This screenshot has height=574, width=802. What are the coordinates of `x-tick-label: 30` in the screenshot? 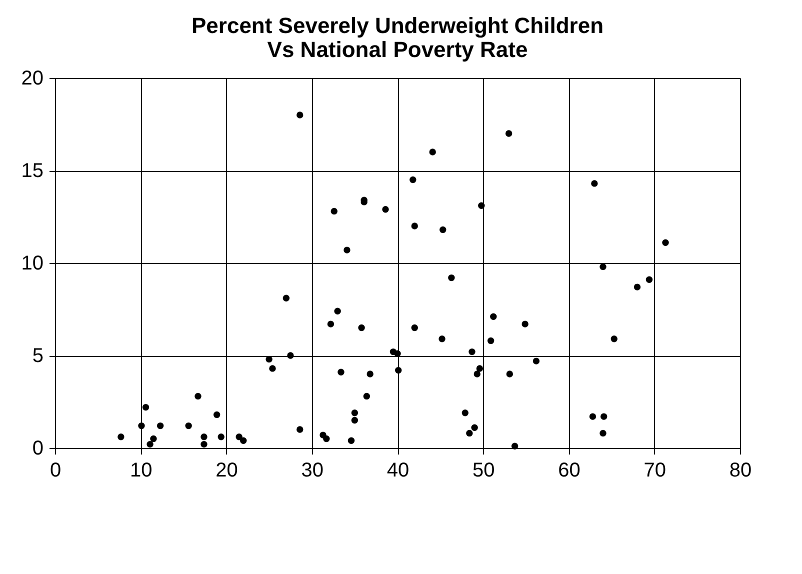 It's located at (312, 471).